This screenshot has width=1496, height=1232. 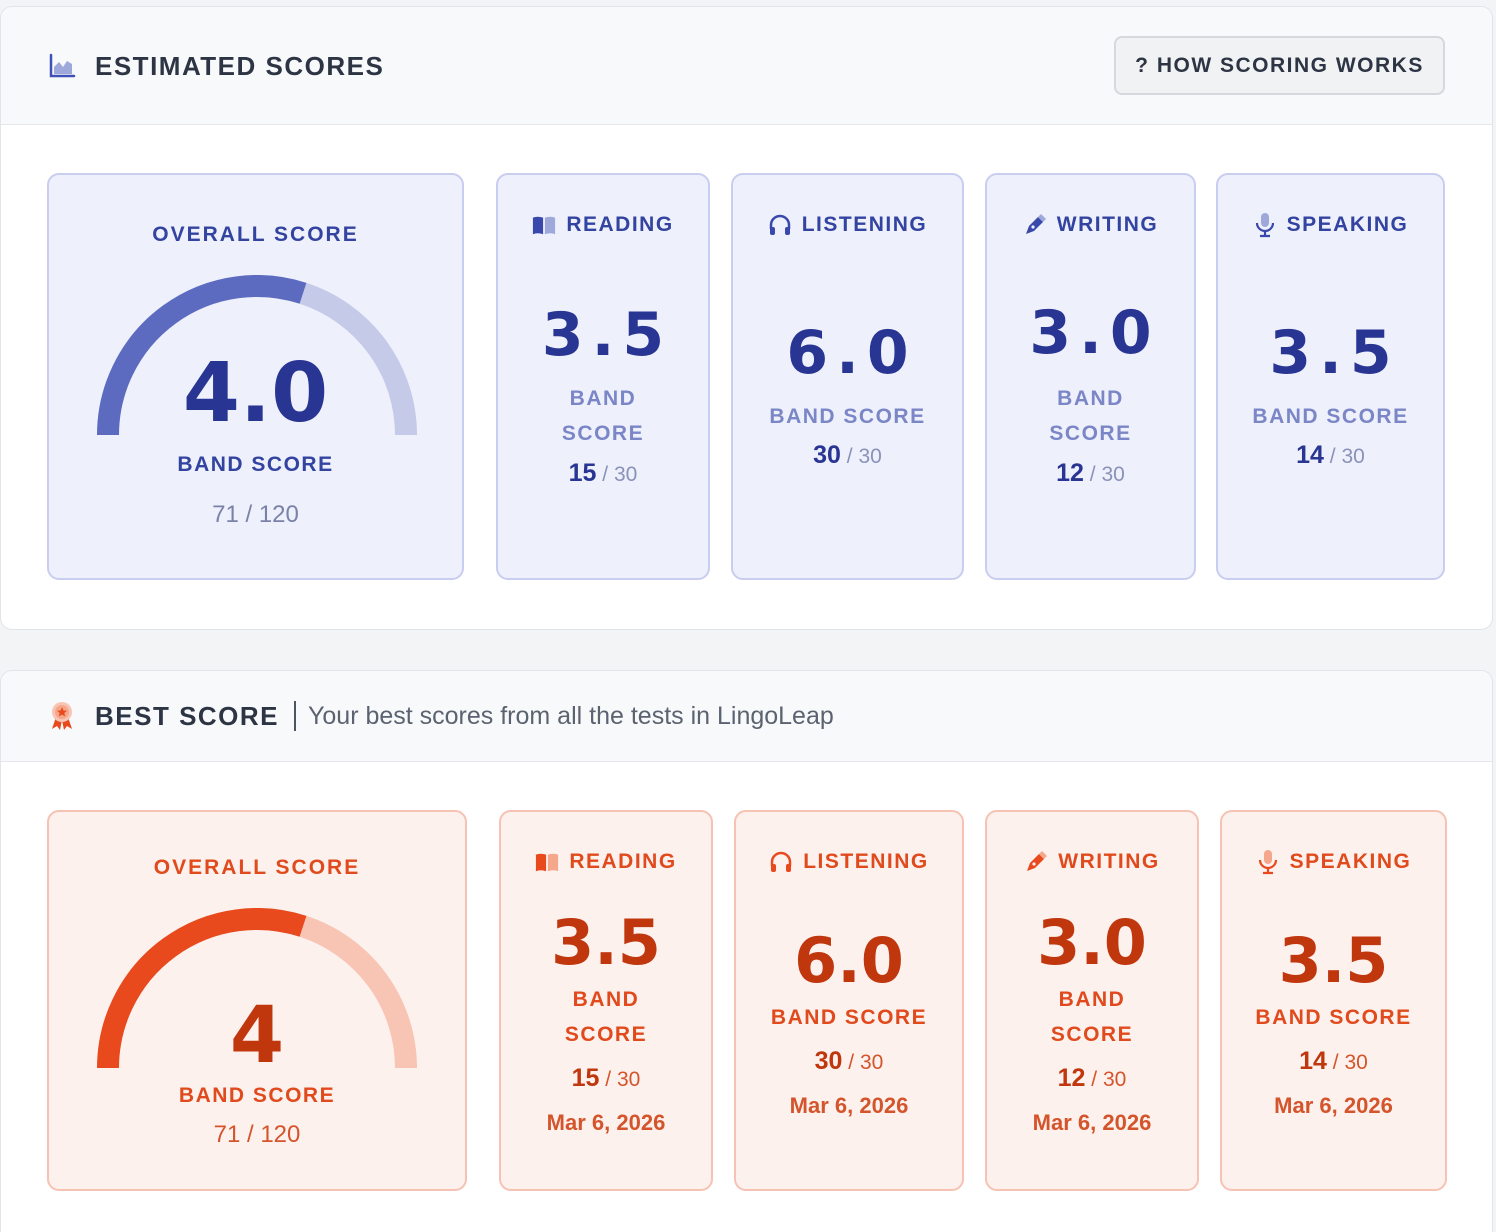 I want to click on section-title: BEST SCORE, so click(x=187, y=716).